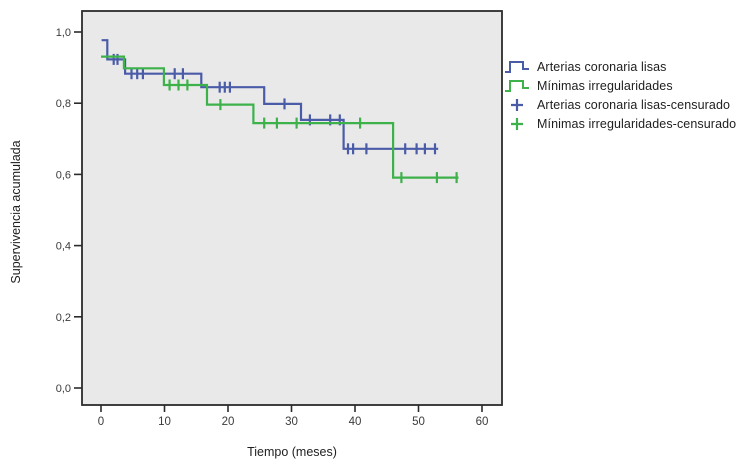  I want to click on y-tick-label: 0,2, so click(63, 318).